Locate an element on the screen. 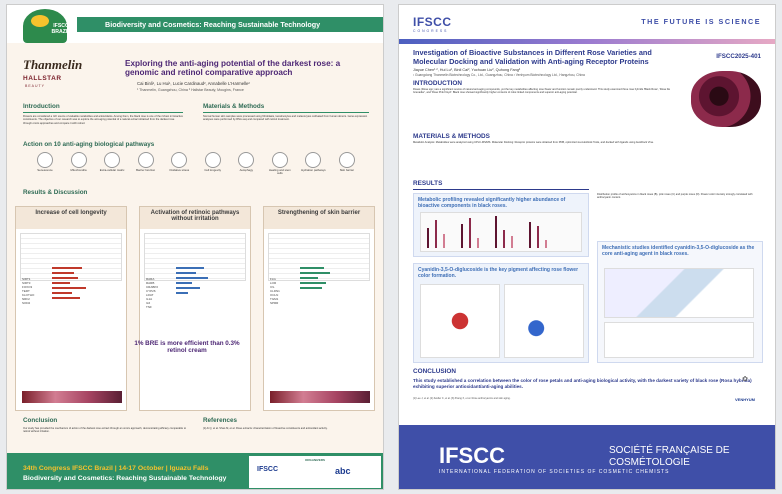  pathway-item: Mitochondria is located at coordinates (79, 165).